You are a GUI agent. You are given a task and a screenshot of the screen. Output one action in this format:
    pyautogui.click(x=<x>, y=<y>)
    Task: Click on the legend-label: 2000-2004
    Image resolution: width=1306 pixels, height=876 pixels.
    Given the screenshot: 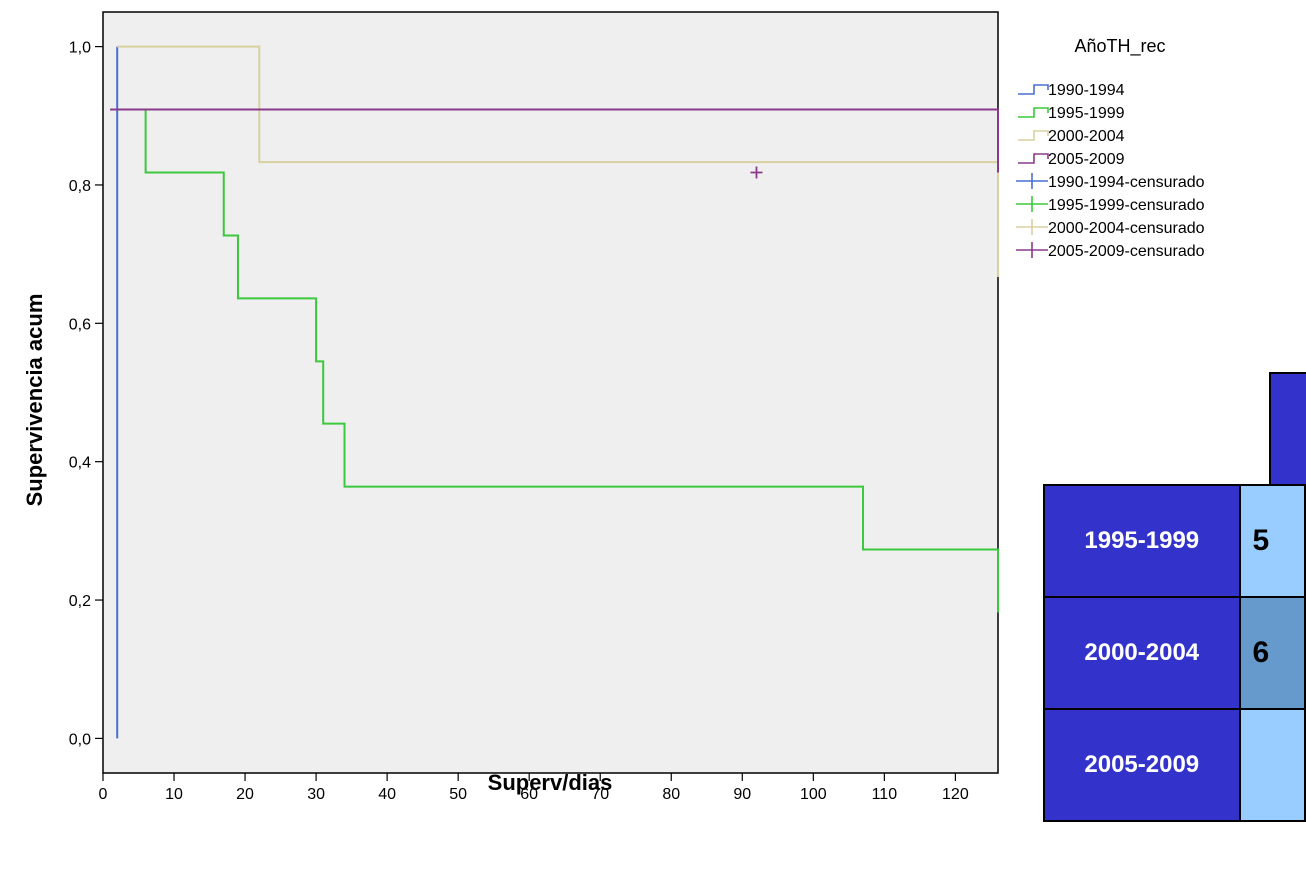 What is the action you would take?
    pyautogui.click(x=1086, y=136)
    